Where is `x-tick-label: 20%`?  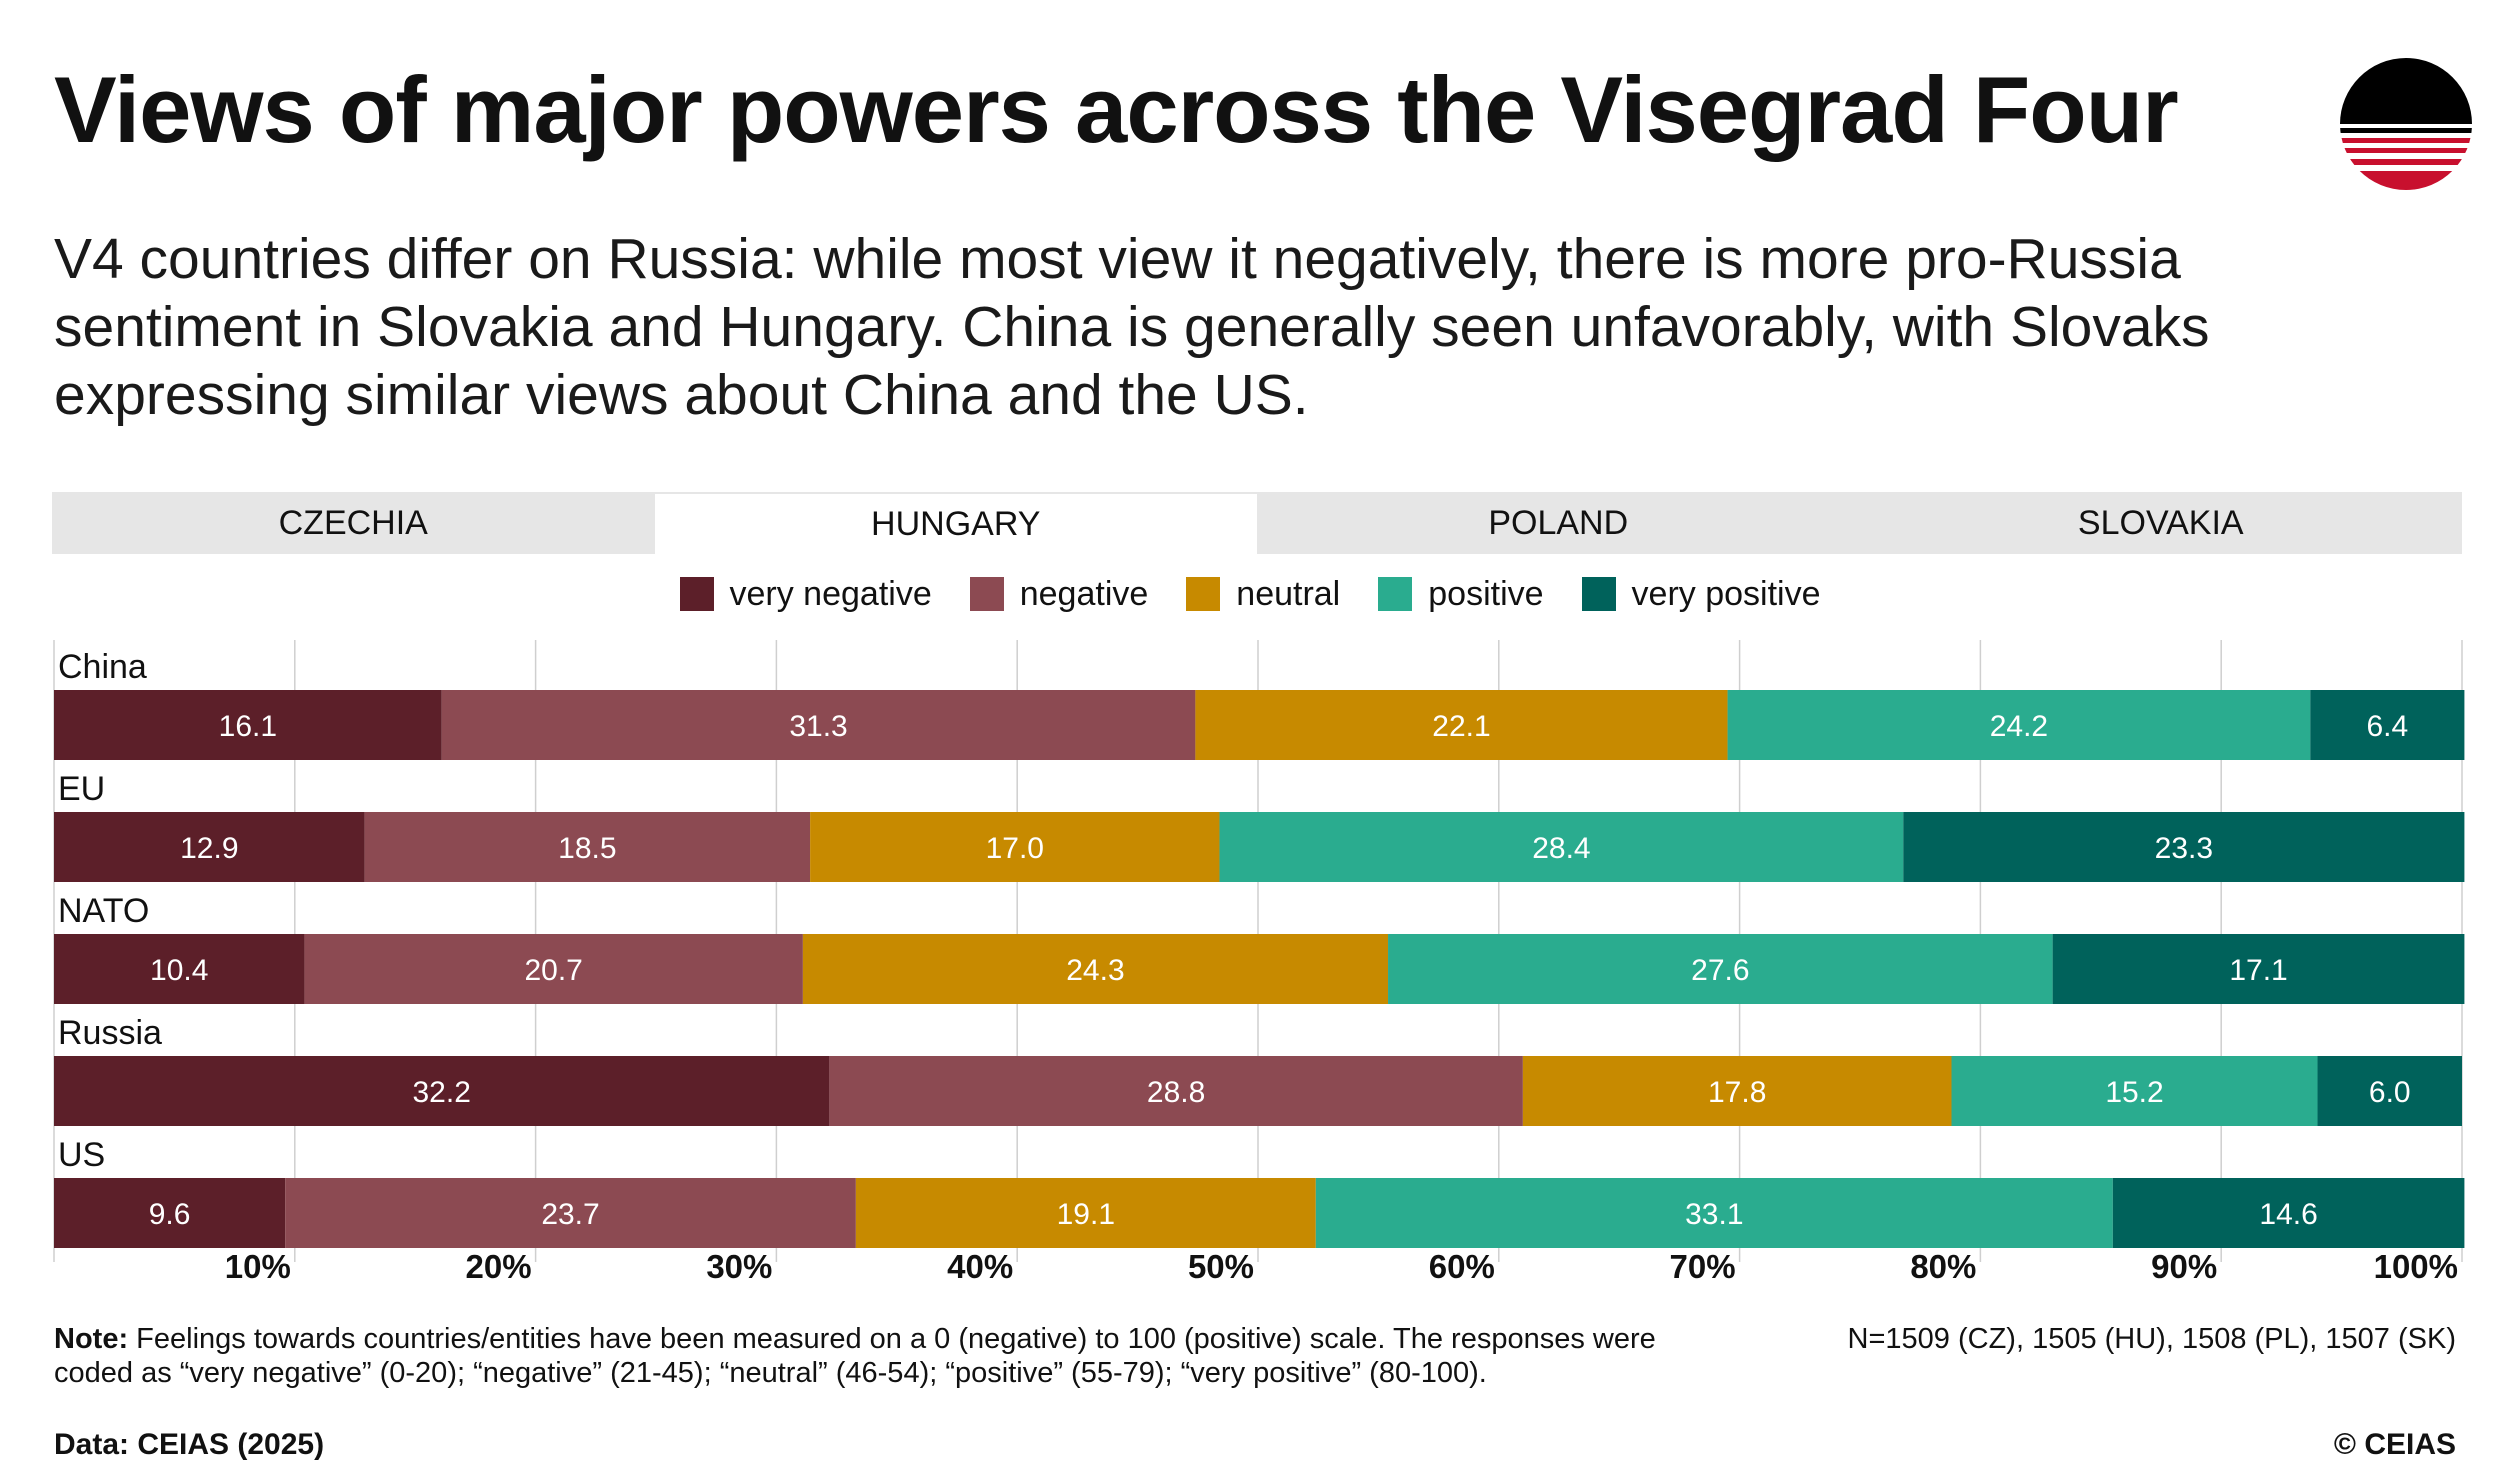 x-tick-label: 20% is located at coordinates (499, 1266).